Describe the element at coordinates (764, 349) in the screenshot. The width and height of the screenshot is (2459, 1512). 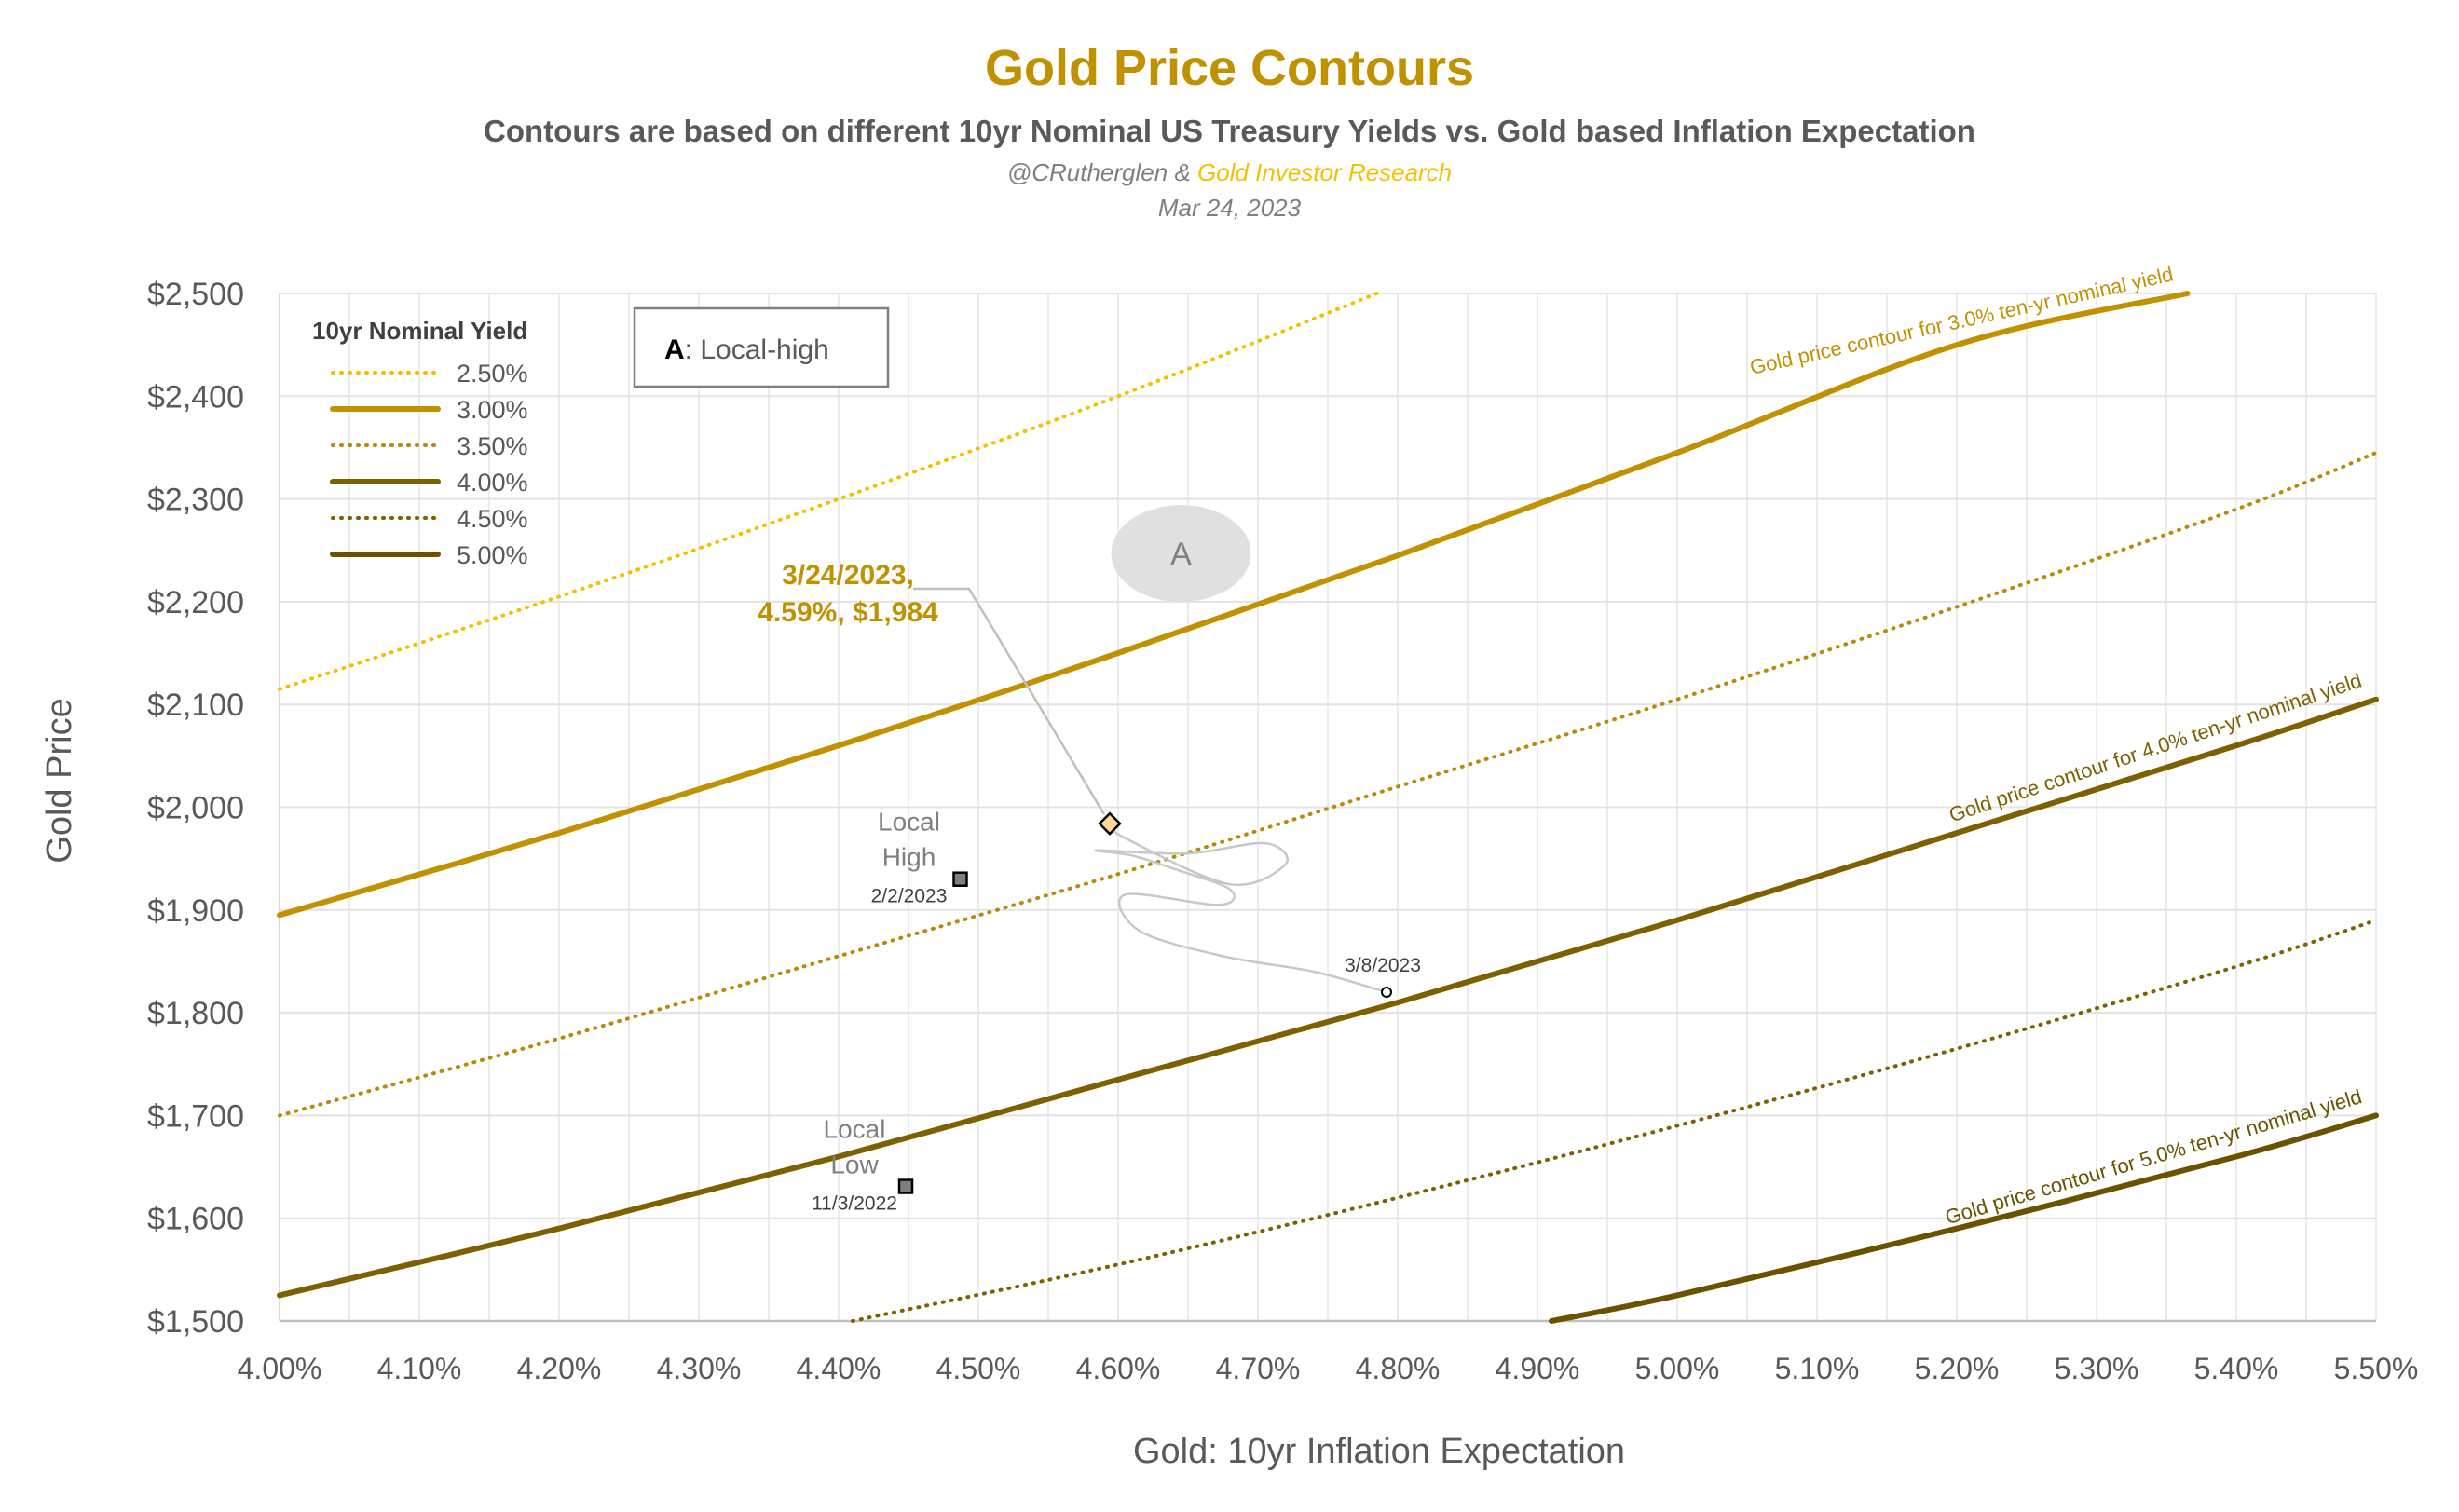
I see `annotation-box-label: Local-high` at that location.